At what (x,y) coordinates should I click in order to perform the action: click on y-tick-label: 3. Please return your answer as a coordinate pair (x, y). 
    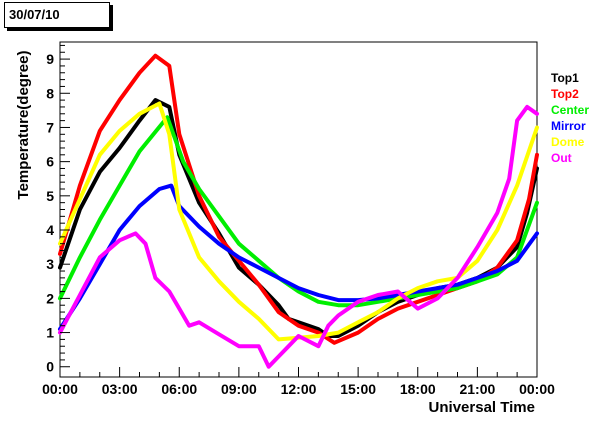
    Looking at the image, I should click on (50, 264).